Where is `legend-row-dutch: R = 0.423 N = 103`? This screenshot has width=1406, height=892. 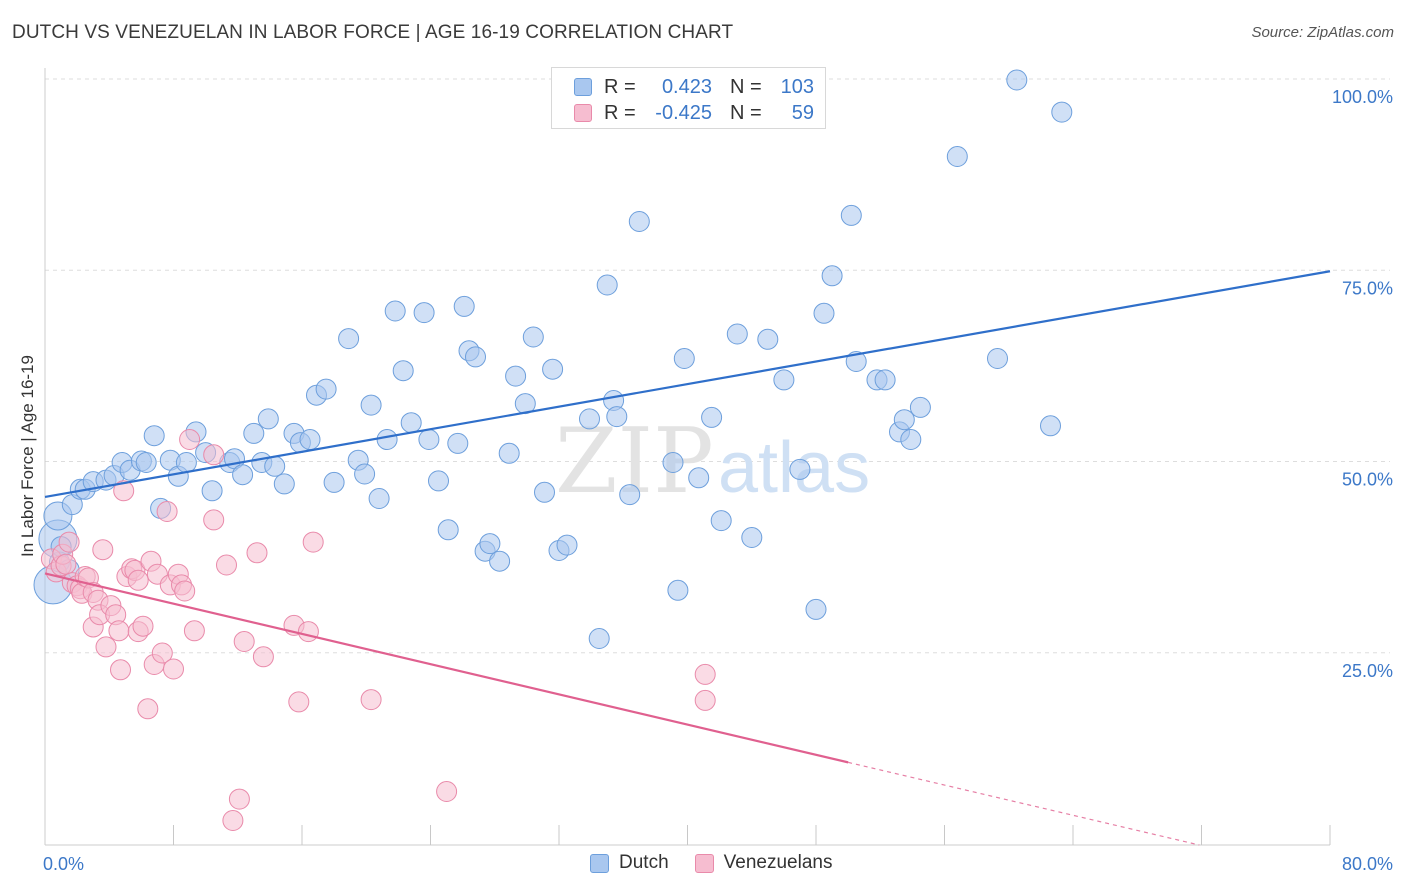
legend-row-dutch: R = 0.423 N = 103 is located at coordinates (694, 87).